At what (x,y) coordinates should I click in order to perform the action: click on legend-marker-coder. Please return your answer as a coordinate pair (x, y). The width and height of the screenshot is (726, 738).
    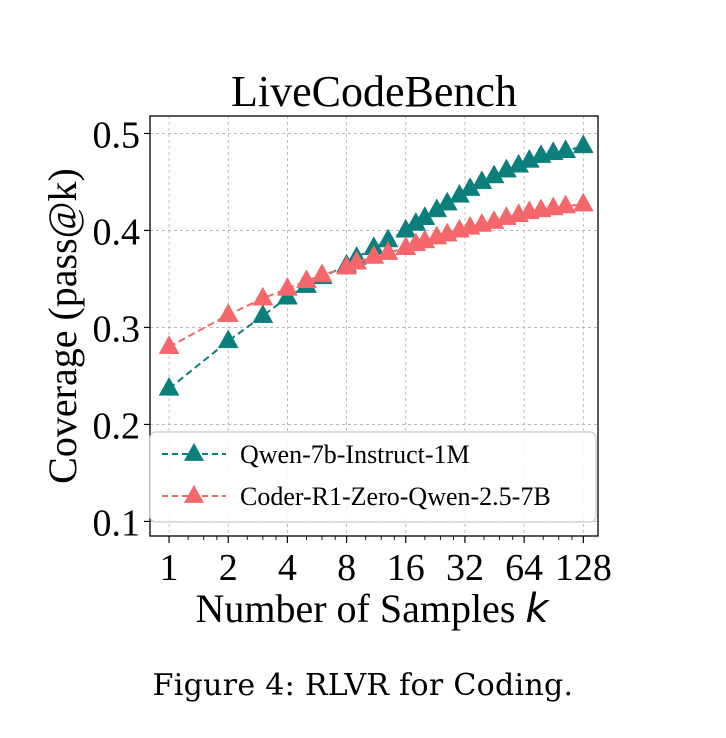
    Looking at the image, I should click on (194, 493).